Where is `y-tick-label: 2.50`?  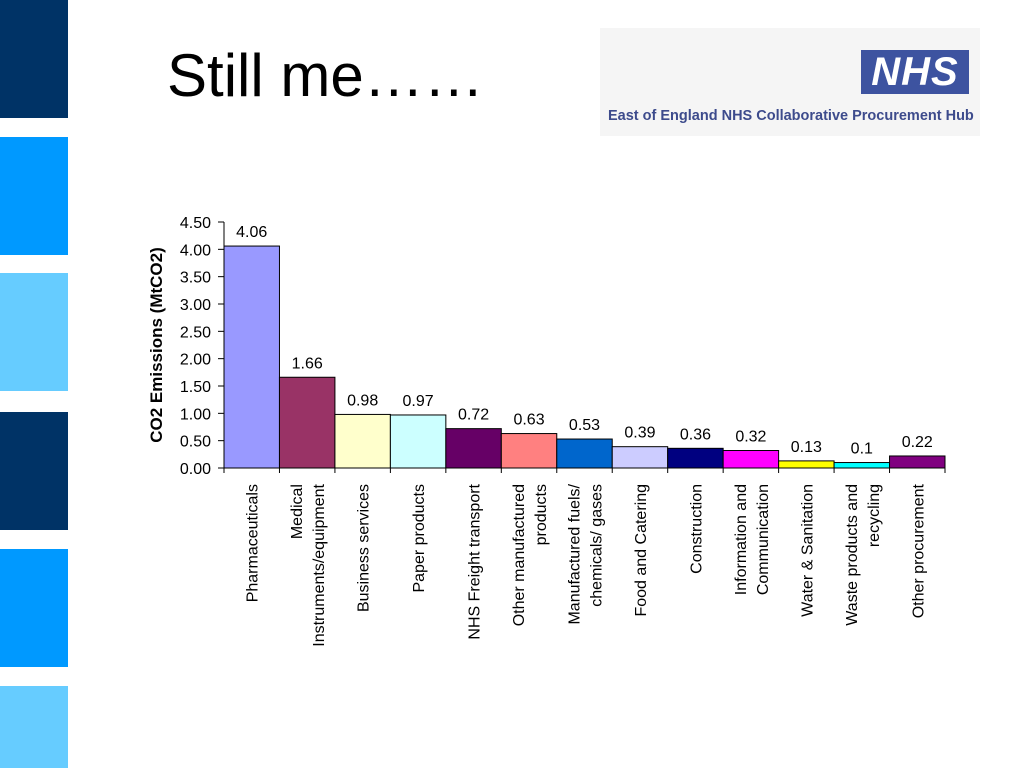
y-tick-label: 2.50 is located at coordinates (195, 332).